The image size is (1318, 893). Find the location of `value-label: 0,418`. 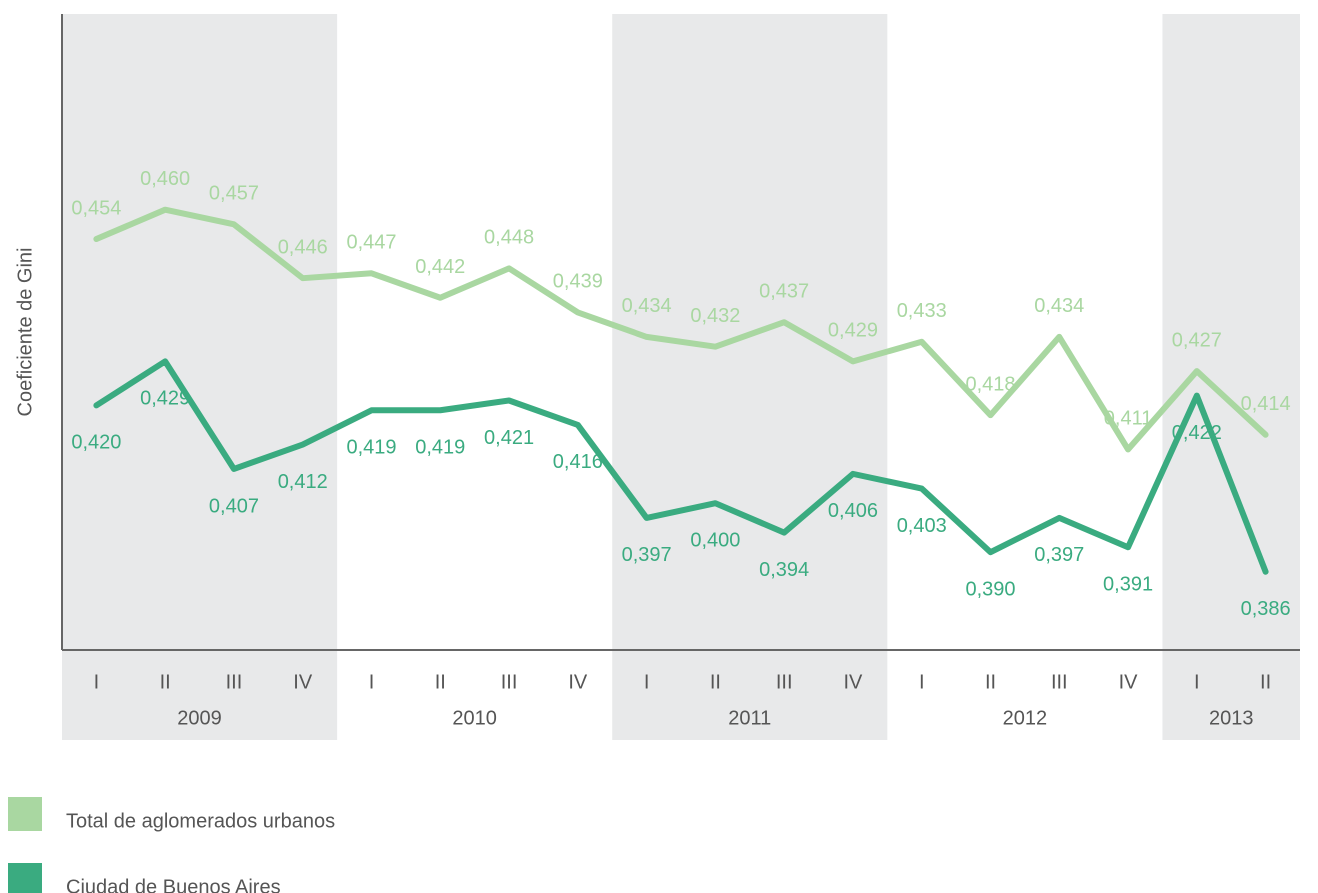

value-label: 0,418 is located at coordinates (990, 384).